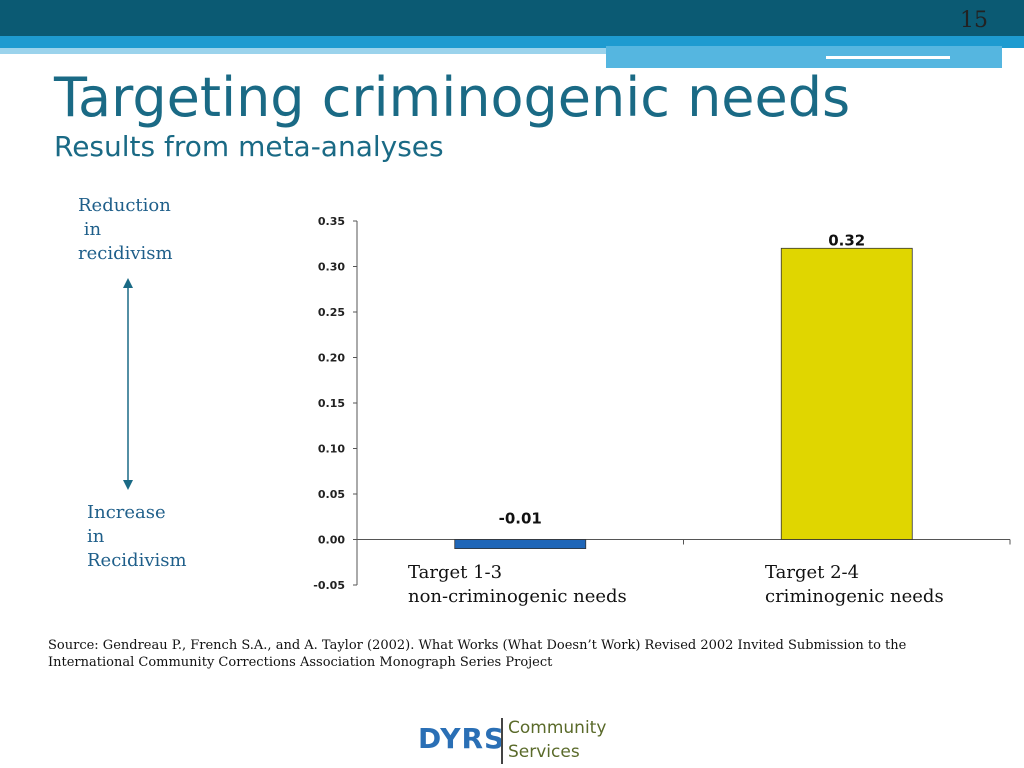 The width and height of the screenshot is (1024, 768). Describe the element at coordinates (517, 584) in the screenshot. I see `category-label-non-criminogenic: Target 1-3 non-criminogenic needs` at that location.